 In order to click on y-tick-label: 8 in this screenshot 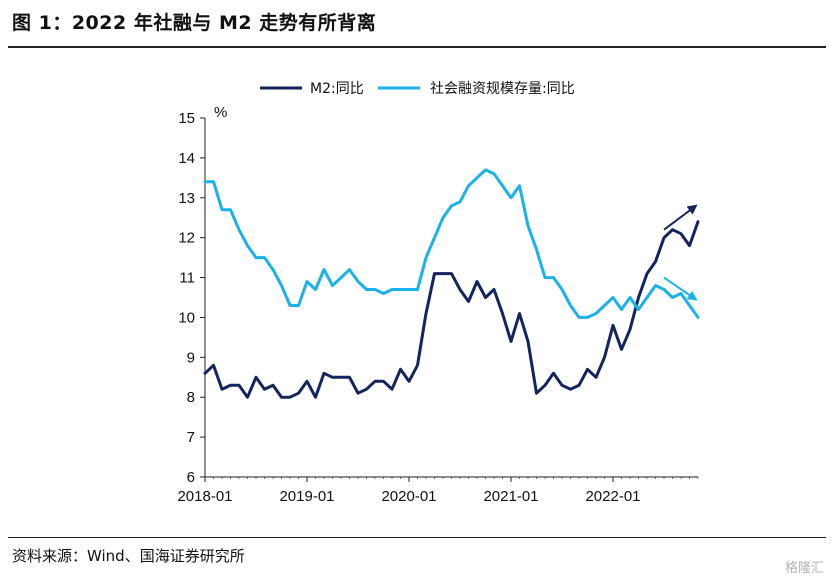, I will do `click(191, 397)`.